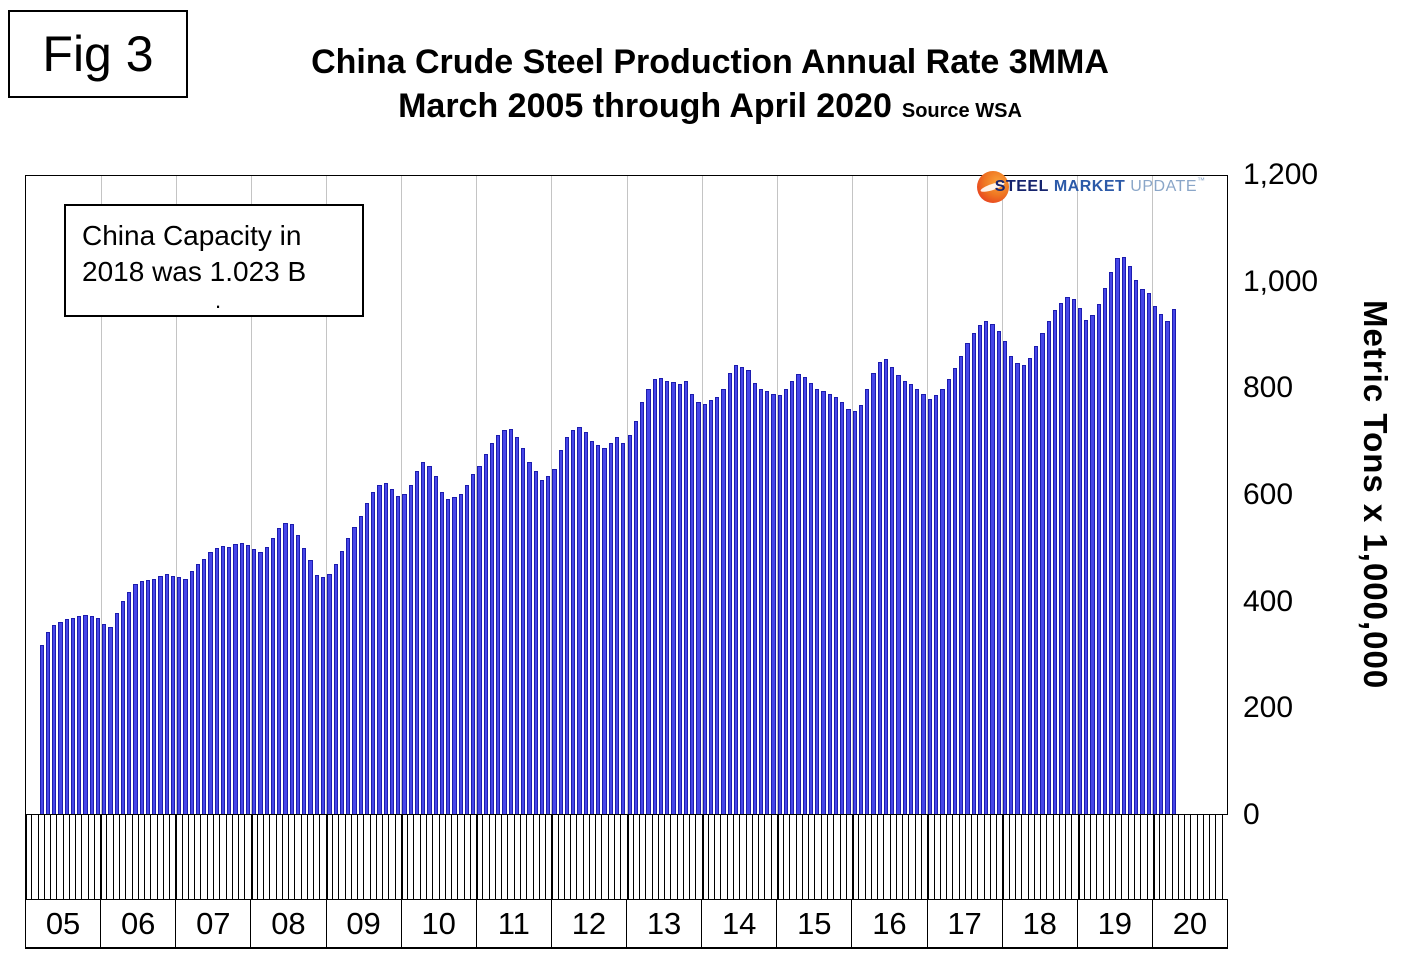 The image size is (1420, 973). I want to click on annotation-line1: China Capacity in, so click(192, 235).